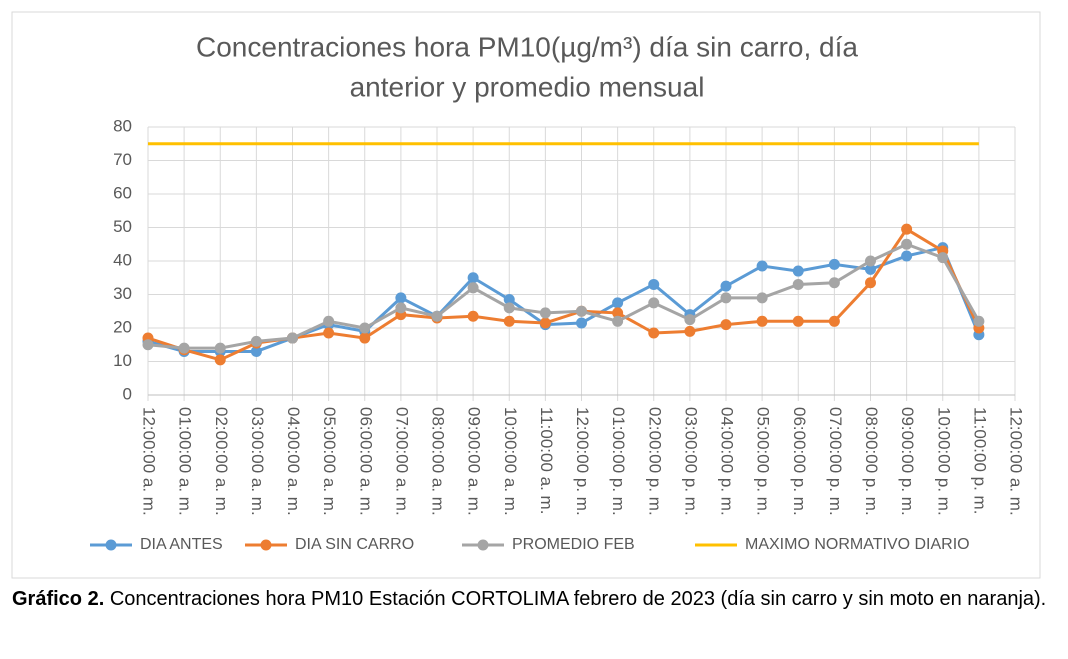 This screenshot has width=1068, height=659. What do you see at coordinates (573, 544) in the screenshot?
I see `legend-label: PROMEDIO FEB` at bounding box center [573, 544].